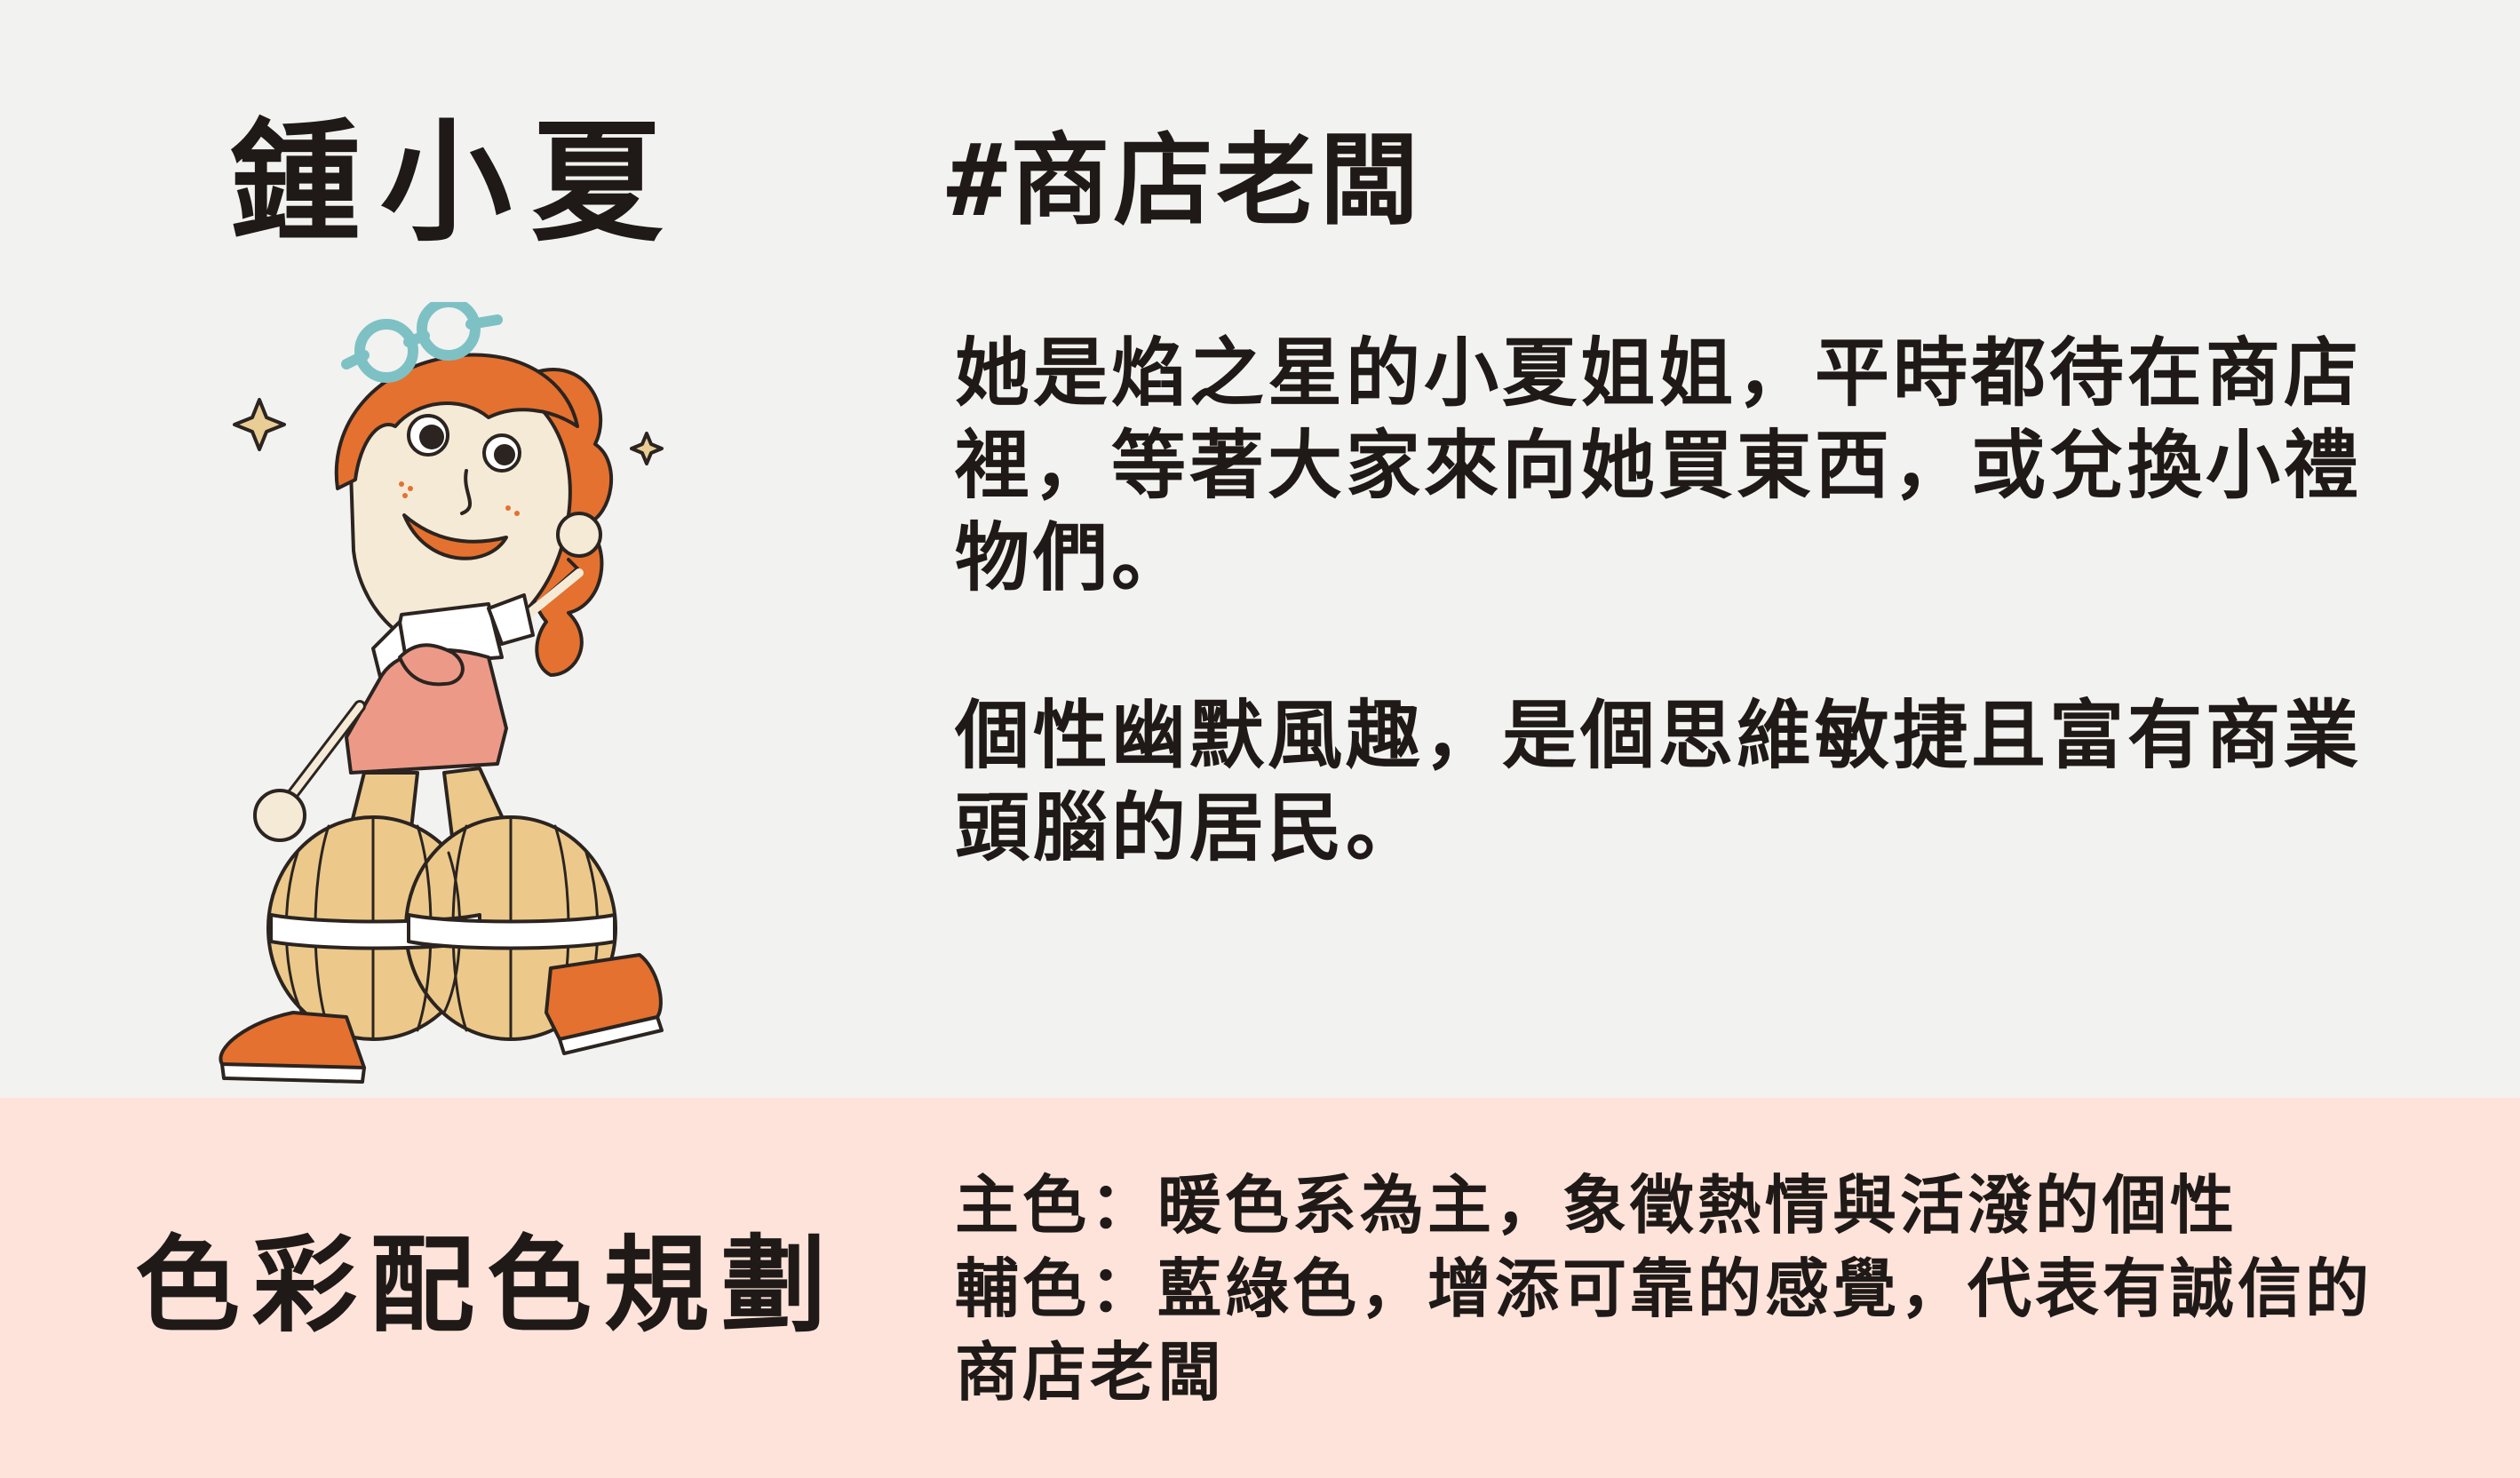  Describe the element at coordinates (455, 183) in the screenshot. I see `character-name: 鍾小夏` at that location.